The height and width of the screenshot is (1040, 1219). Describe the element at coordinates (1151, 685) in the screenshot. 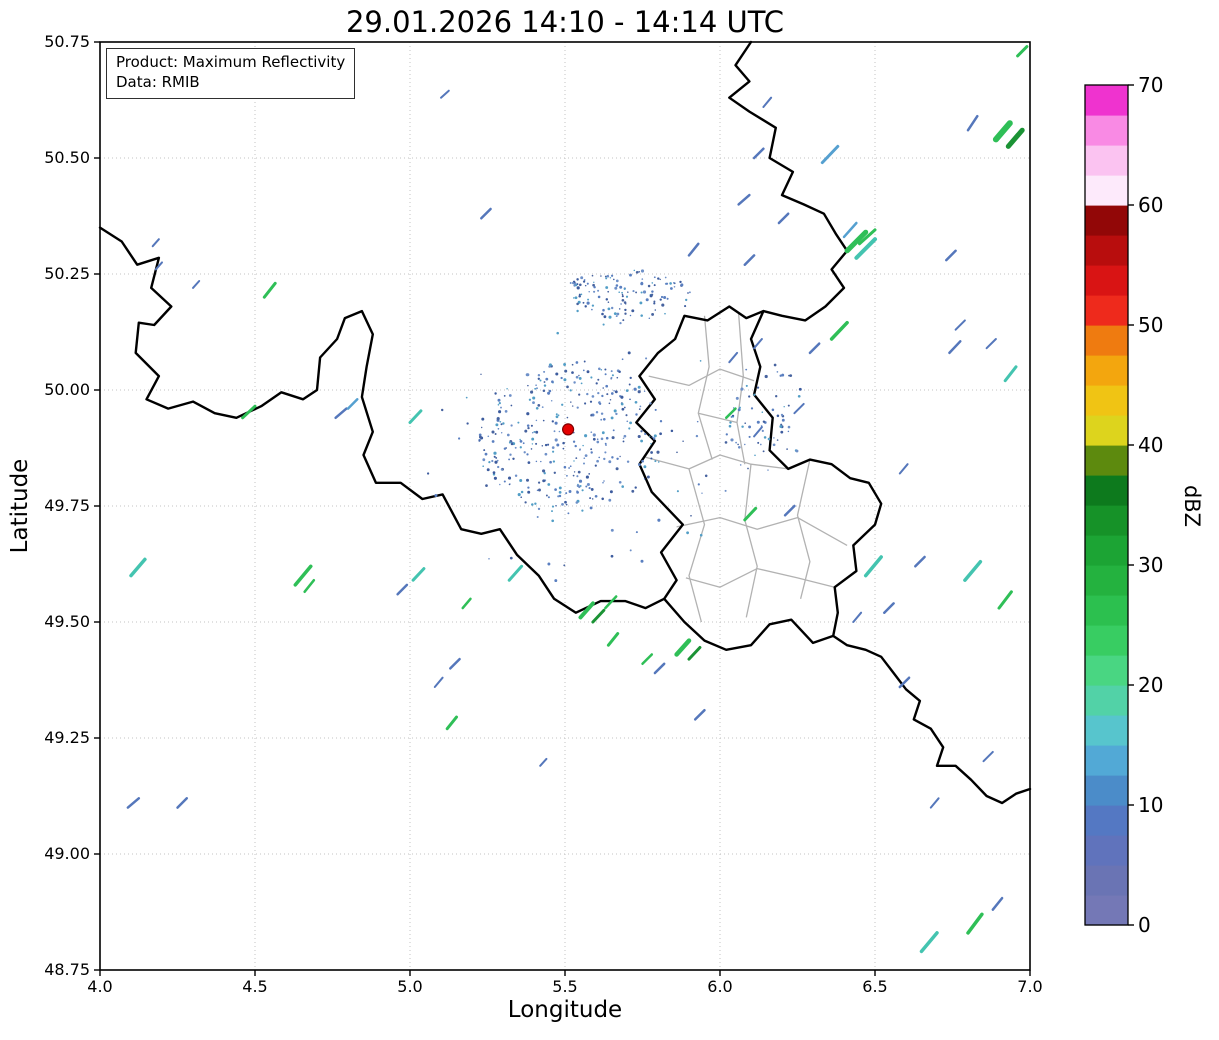

I see `colorbar-tick-label: 20` at that location.